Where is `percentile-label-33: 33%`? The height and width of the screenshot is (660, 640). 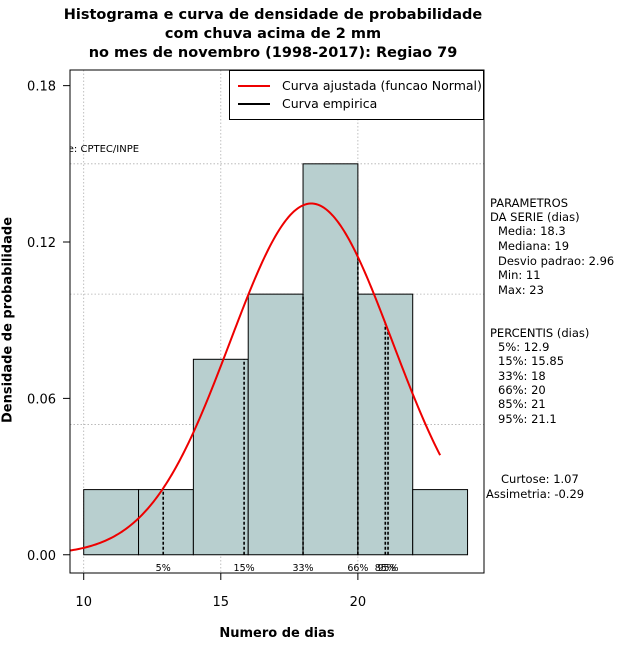 percentile-label-33: 33% is located at coordinates (302, 568).